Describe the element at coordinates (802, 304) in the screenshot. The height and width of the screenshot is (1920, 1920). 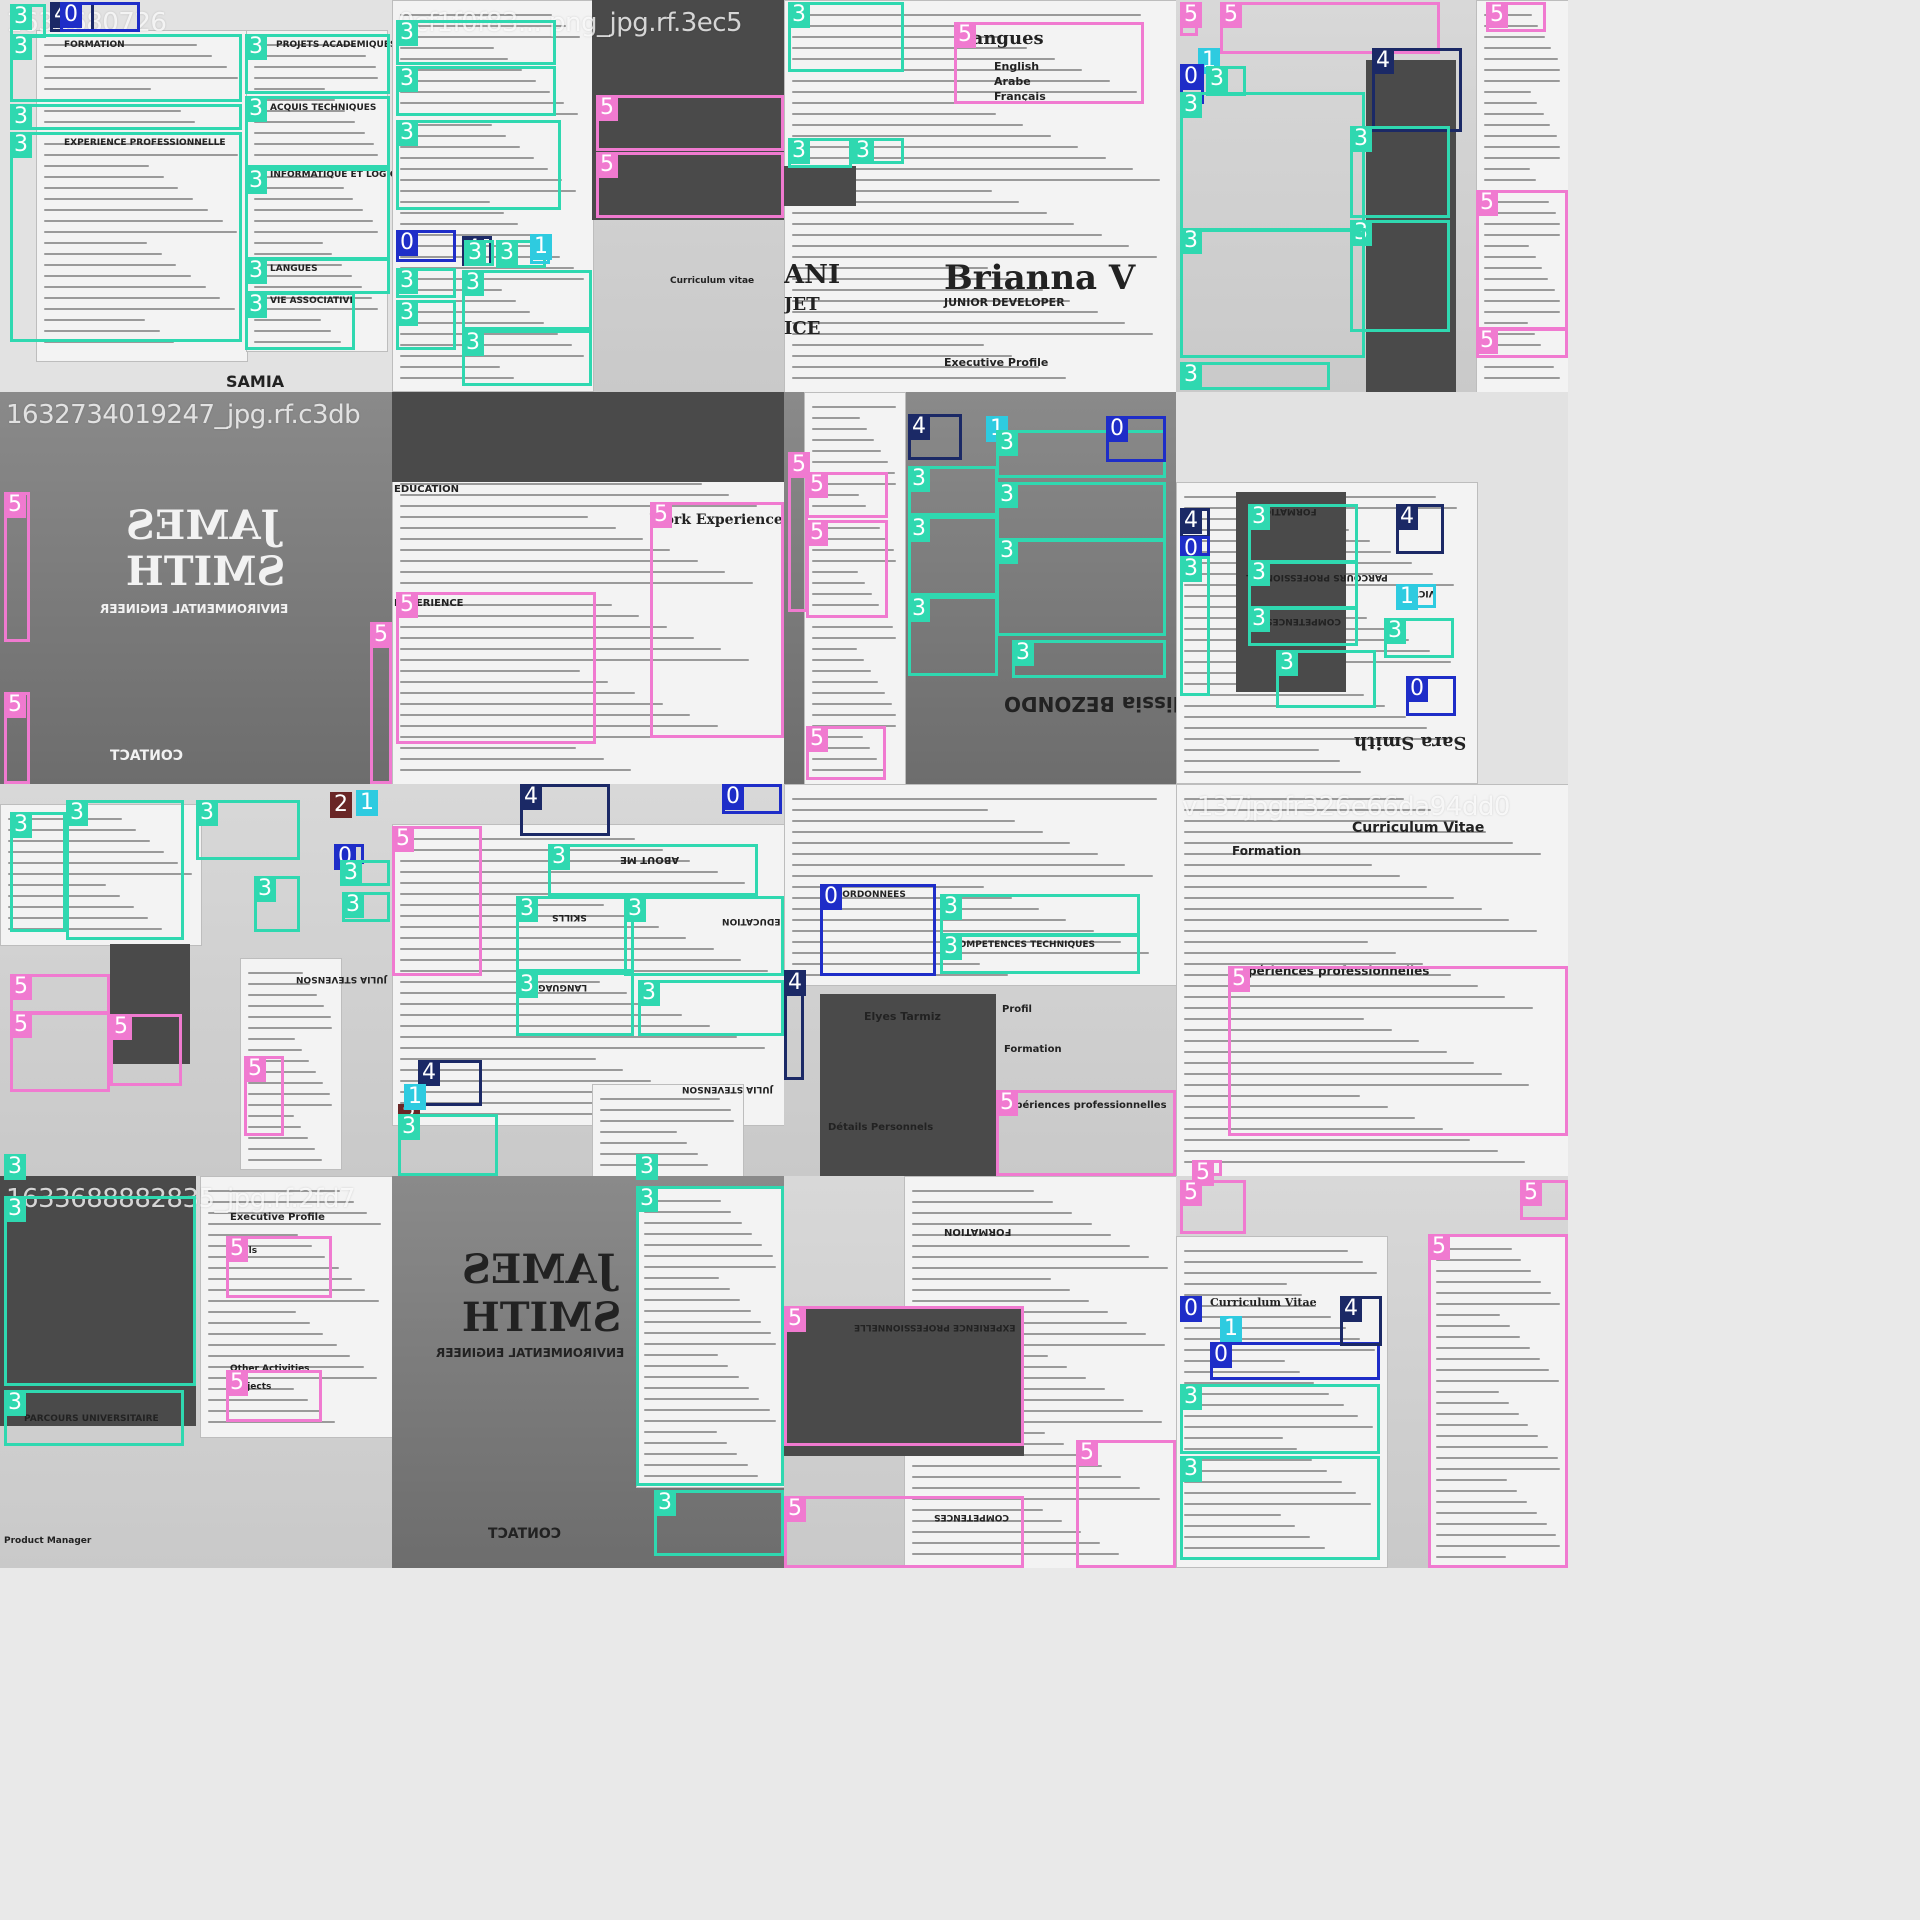
I see `document-text: JET` at that location.